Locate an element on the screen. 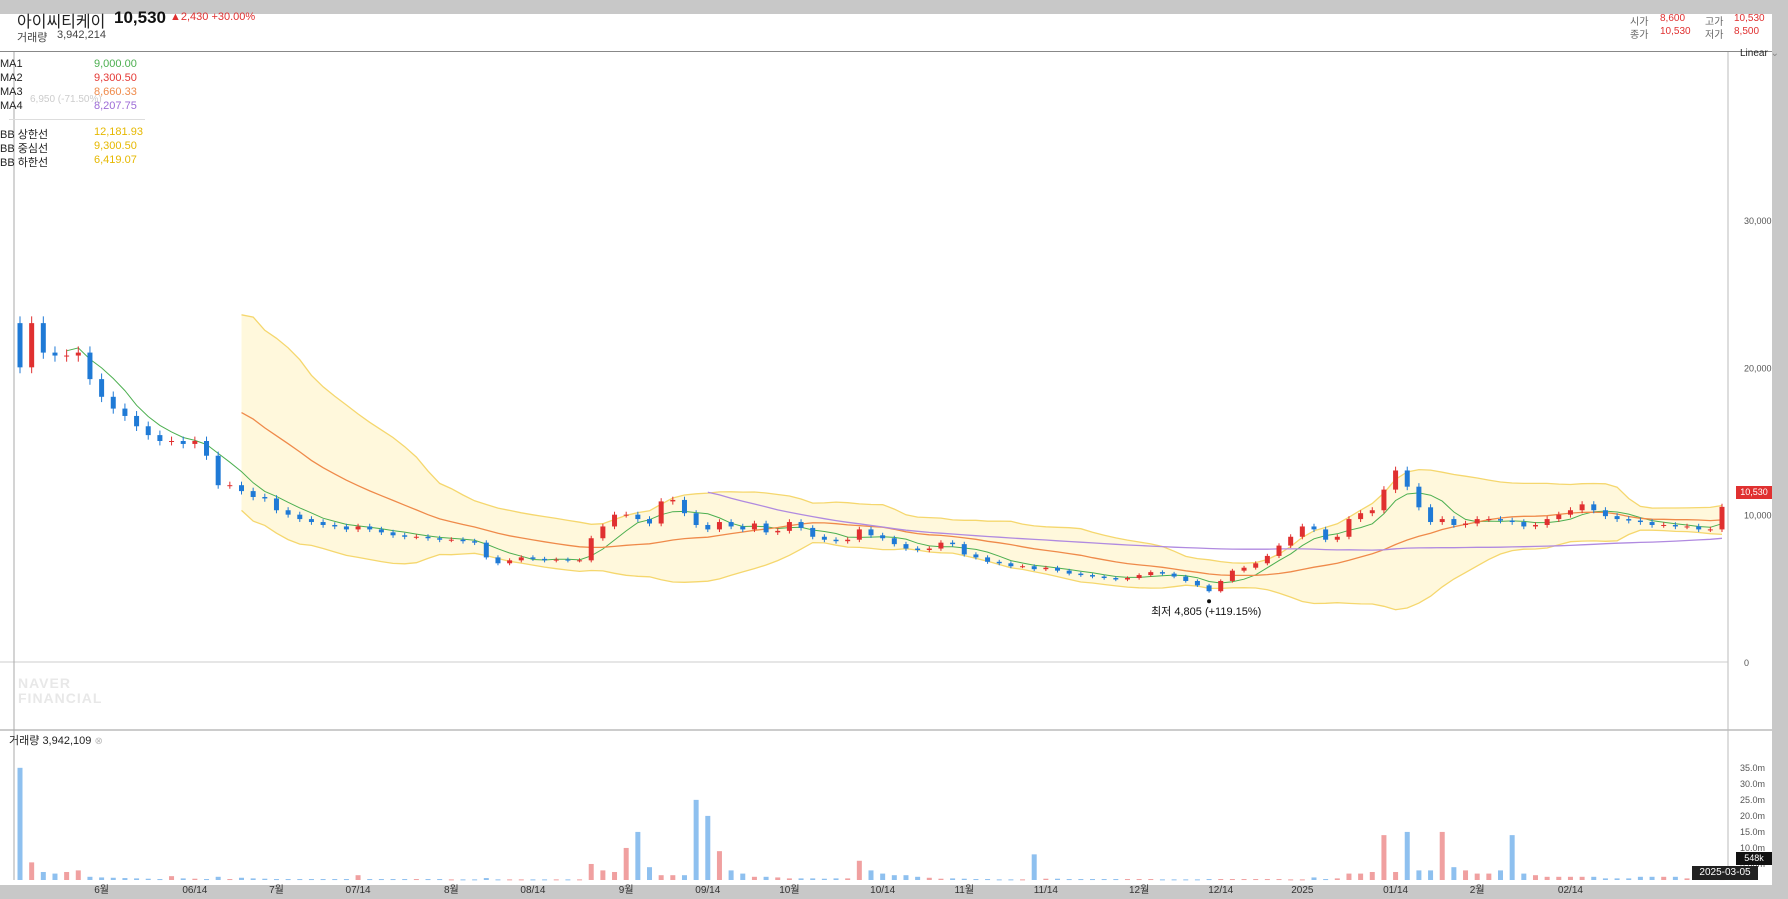 The width and height of the screenshot is (1788, 899). x-tick-label: 2월 is located at coordinates (1477, 890).